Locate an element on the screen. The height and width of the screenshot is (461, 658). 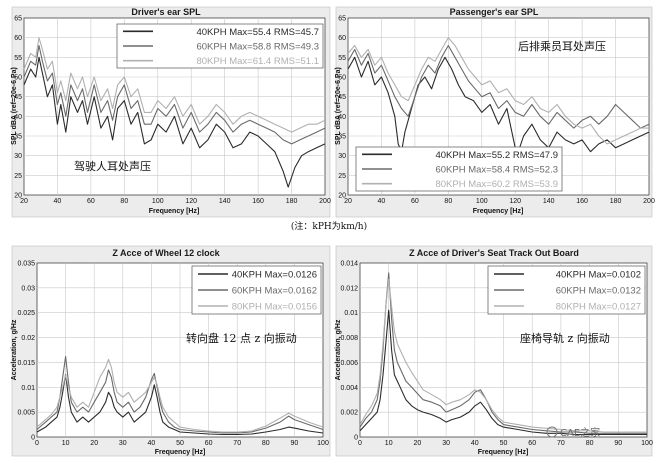
y-tick-label: 35 is located at coordinates (18, 137).